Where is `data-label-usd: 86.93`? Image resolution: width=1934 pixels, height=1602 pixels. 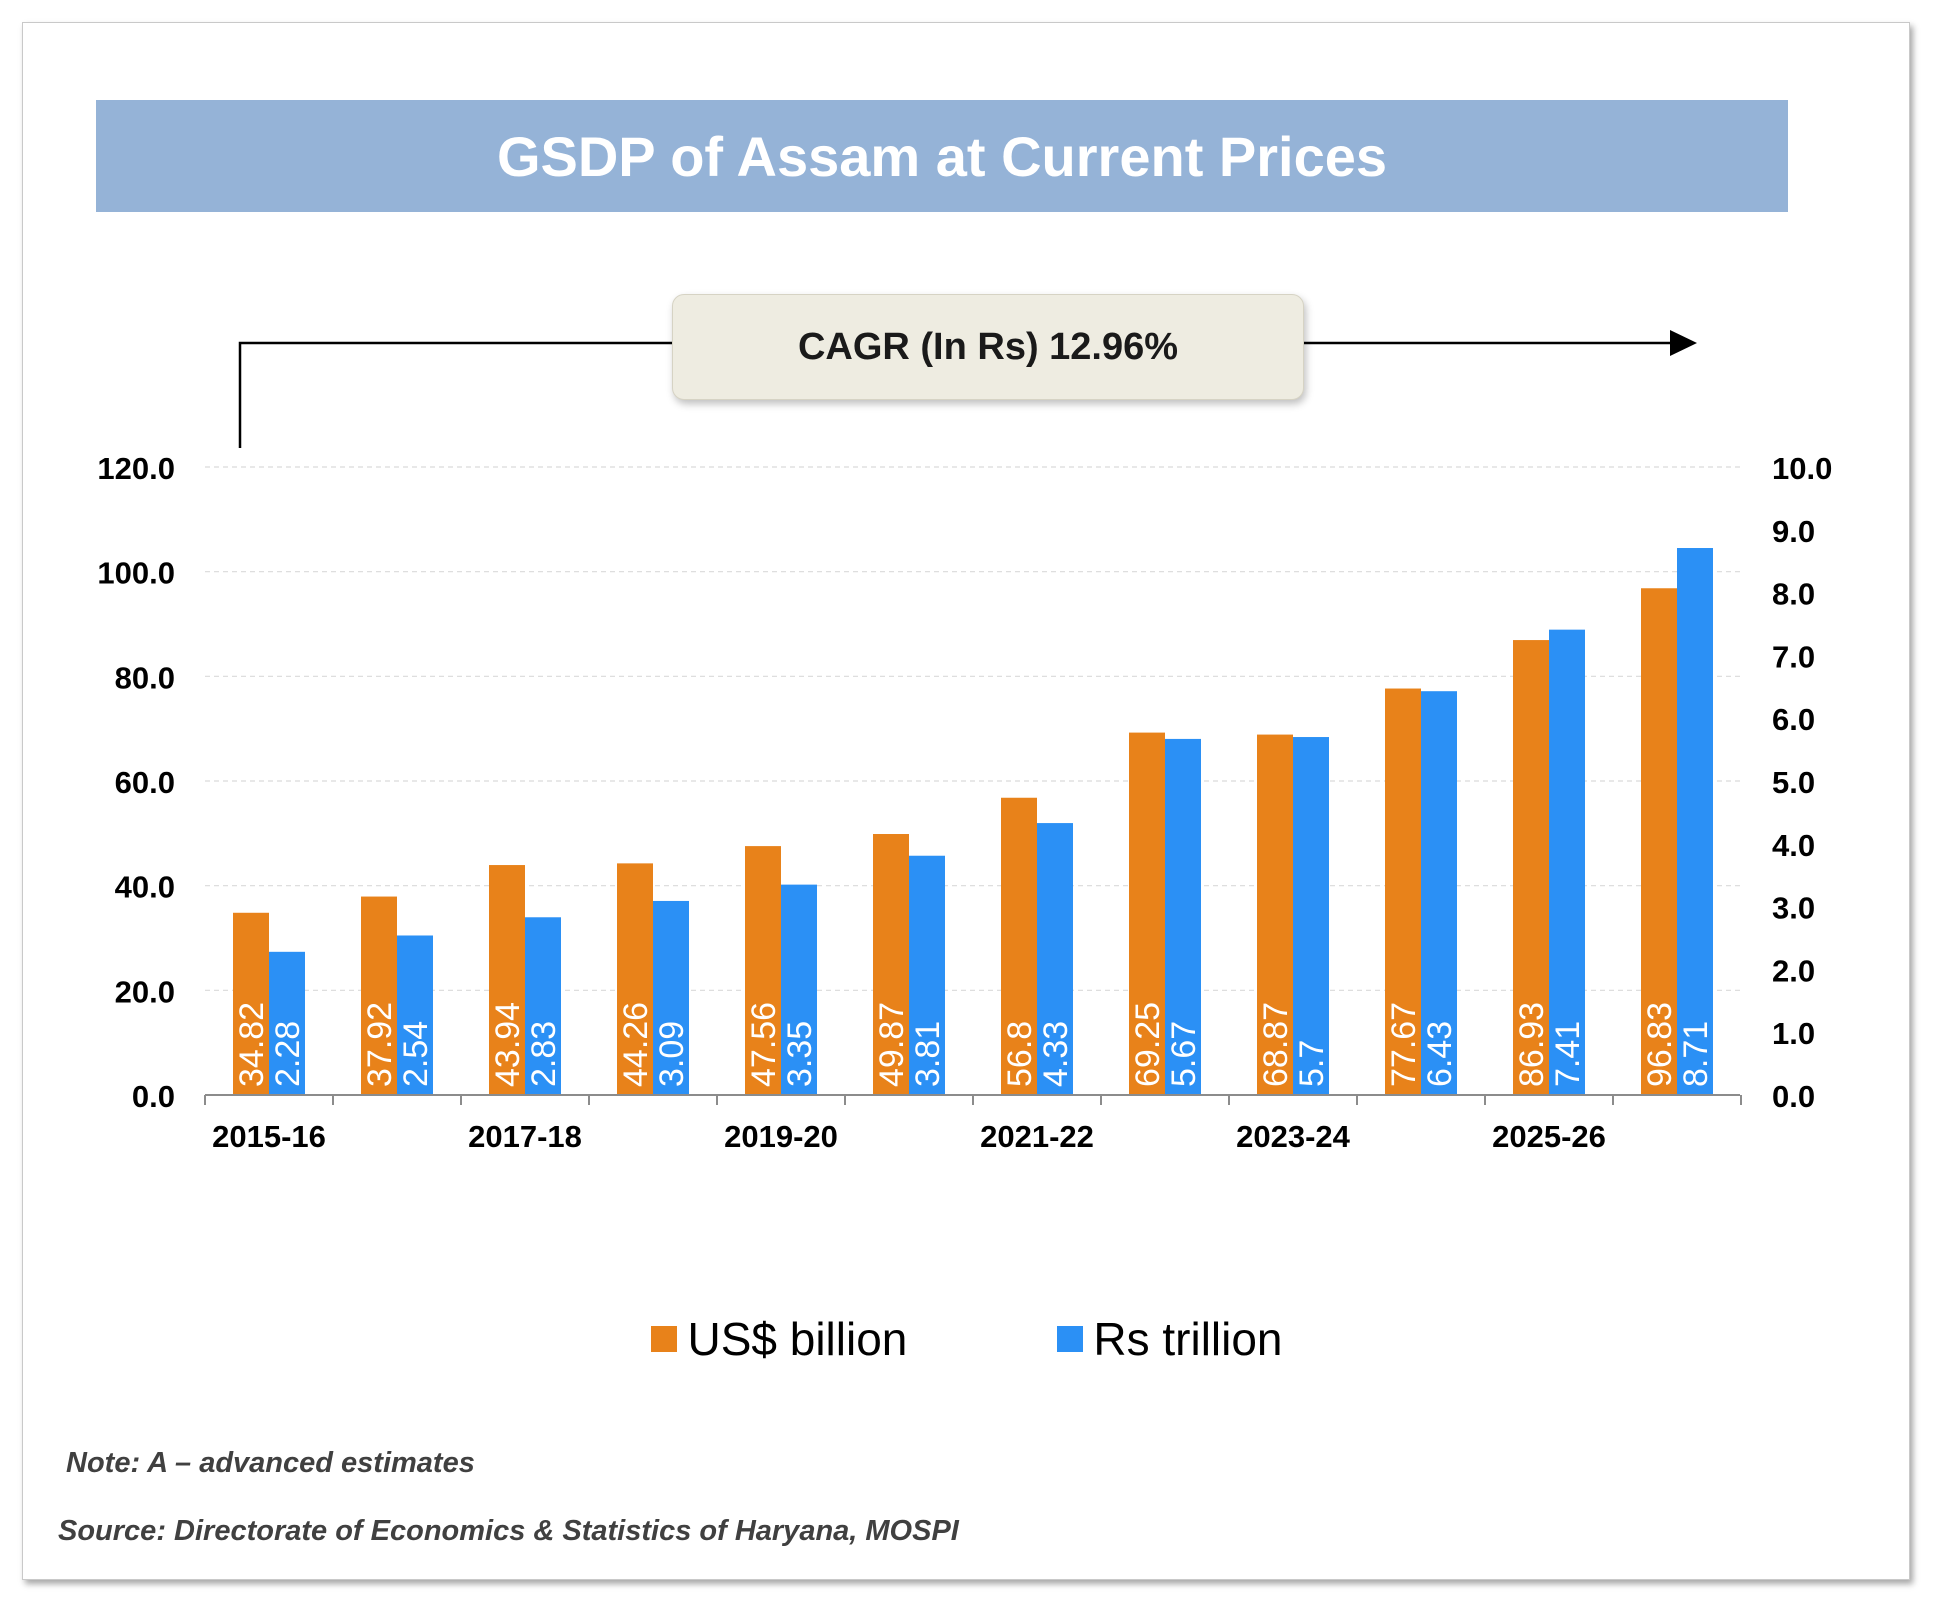 data-label-usd: 86.93 is located at coordinates (1532, 1044).